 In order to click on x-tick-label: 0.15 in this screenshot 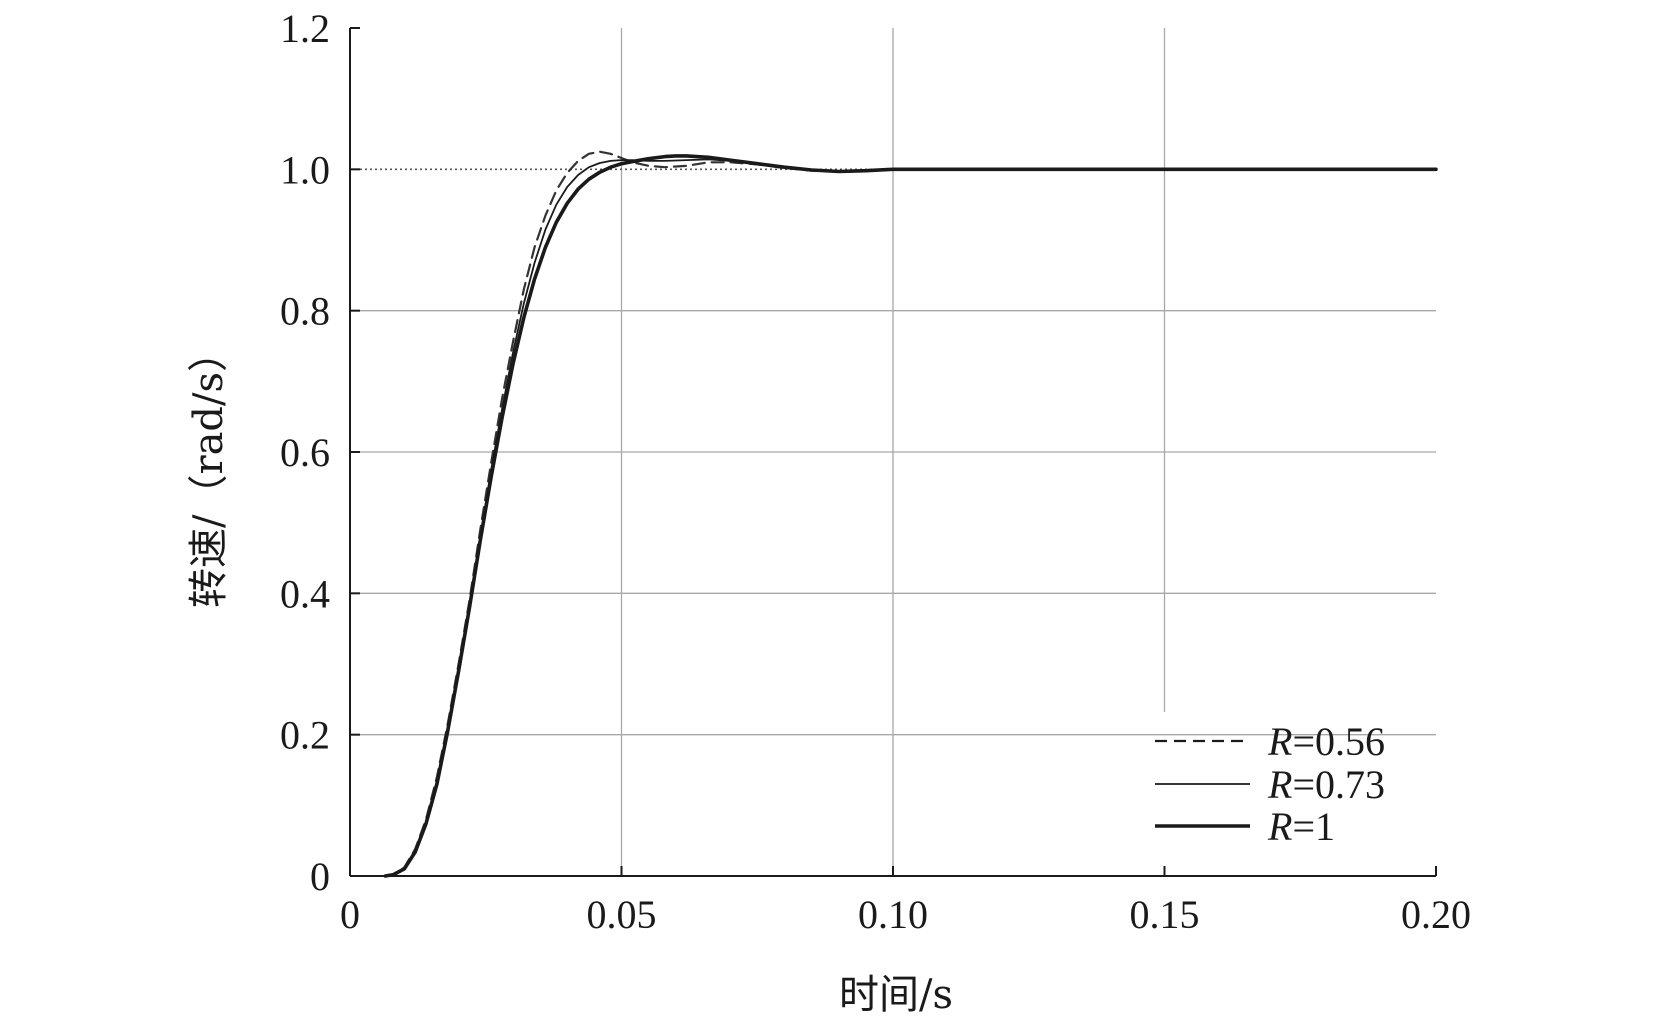, I will do `click(1165, 914)`.